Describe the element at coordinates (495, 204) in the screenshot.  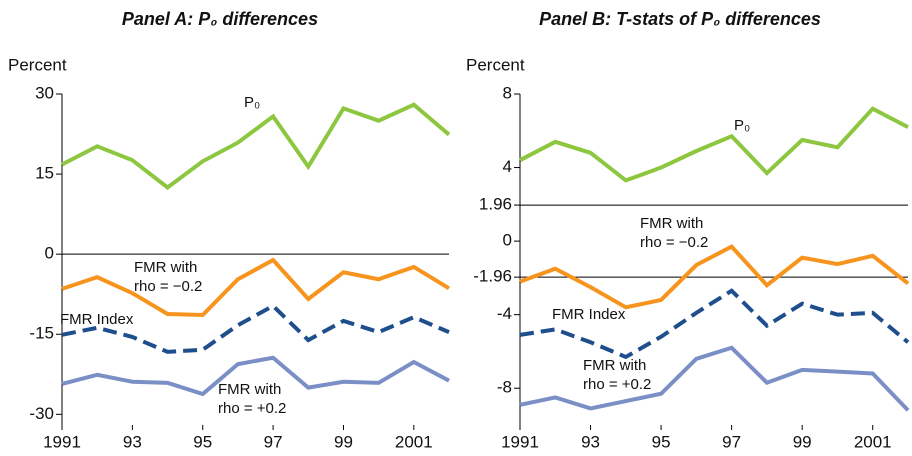
I see `y-tick-label: 1.96` at that location.